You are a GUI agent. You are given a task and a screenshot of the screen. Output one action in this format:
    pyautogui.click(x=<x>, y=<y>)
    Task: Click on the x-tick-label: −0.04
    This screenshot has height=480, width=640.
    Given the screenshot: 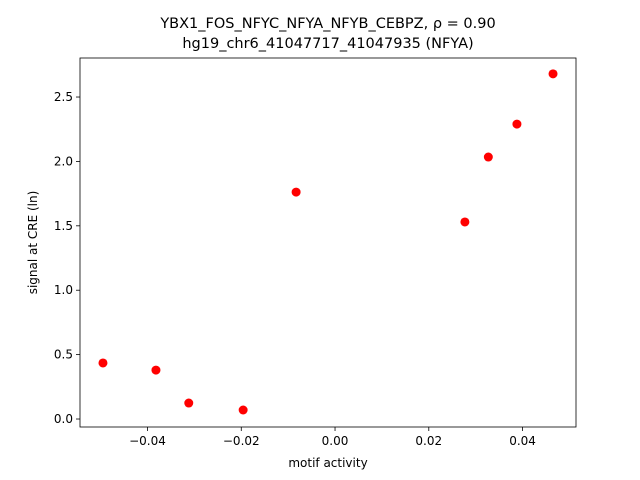 What is the action you would take?
    pyautogui.click(x=147, y=441)
    